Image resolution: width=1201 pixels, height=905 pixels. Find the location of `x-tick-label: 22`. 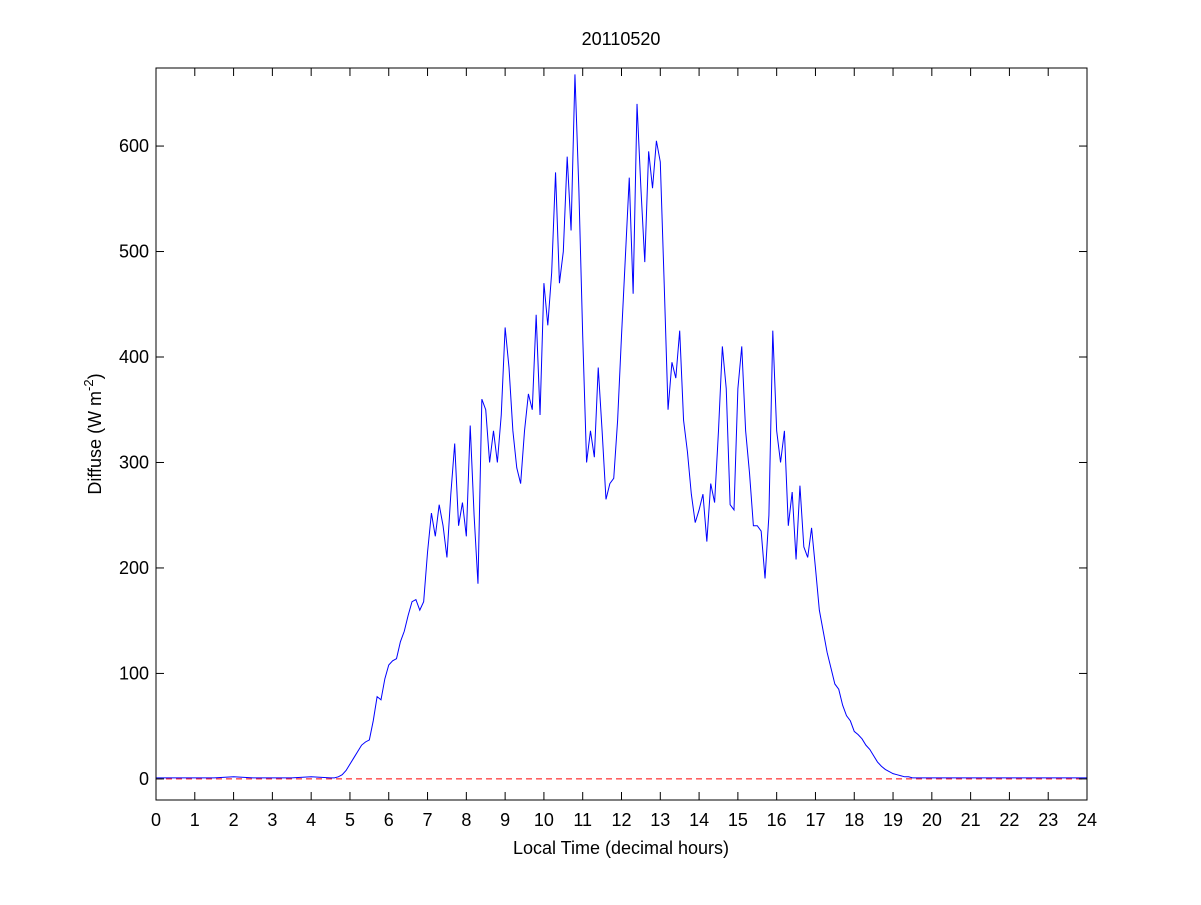

x-tick-label: 22 is located at coordinates (1009, 820).